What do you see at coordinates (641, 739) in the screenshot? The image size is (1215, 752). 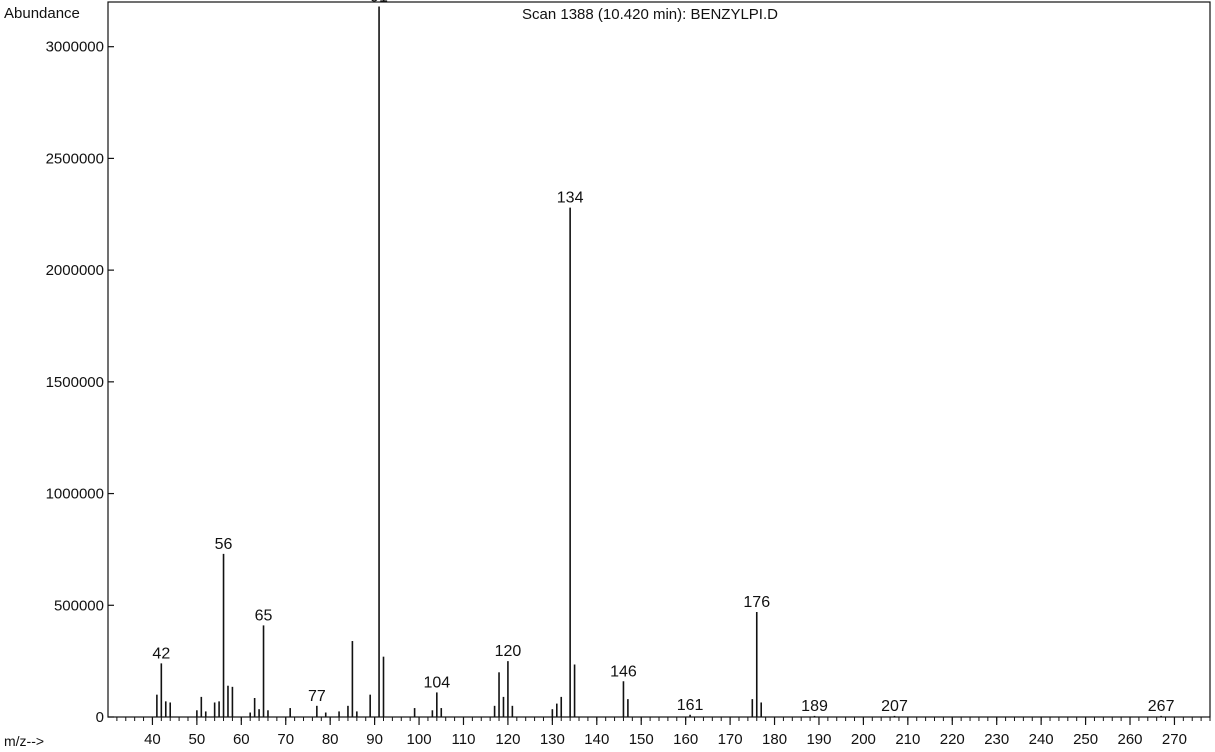 I see `x-tick-label: 150` at bounding box center [641, 739].